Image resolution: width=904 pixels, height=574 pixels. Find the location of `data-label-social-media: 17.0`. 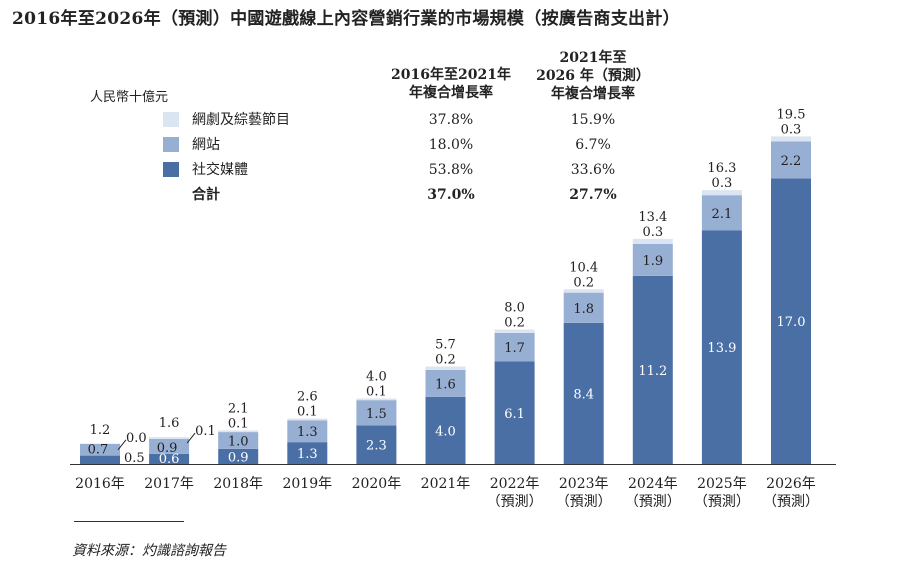

data-label-social-media: 17.0 is located at coordinates (791, 322).